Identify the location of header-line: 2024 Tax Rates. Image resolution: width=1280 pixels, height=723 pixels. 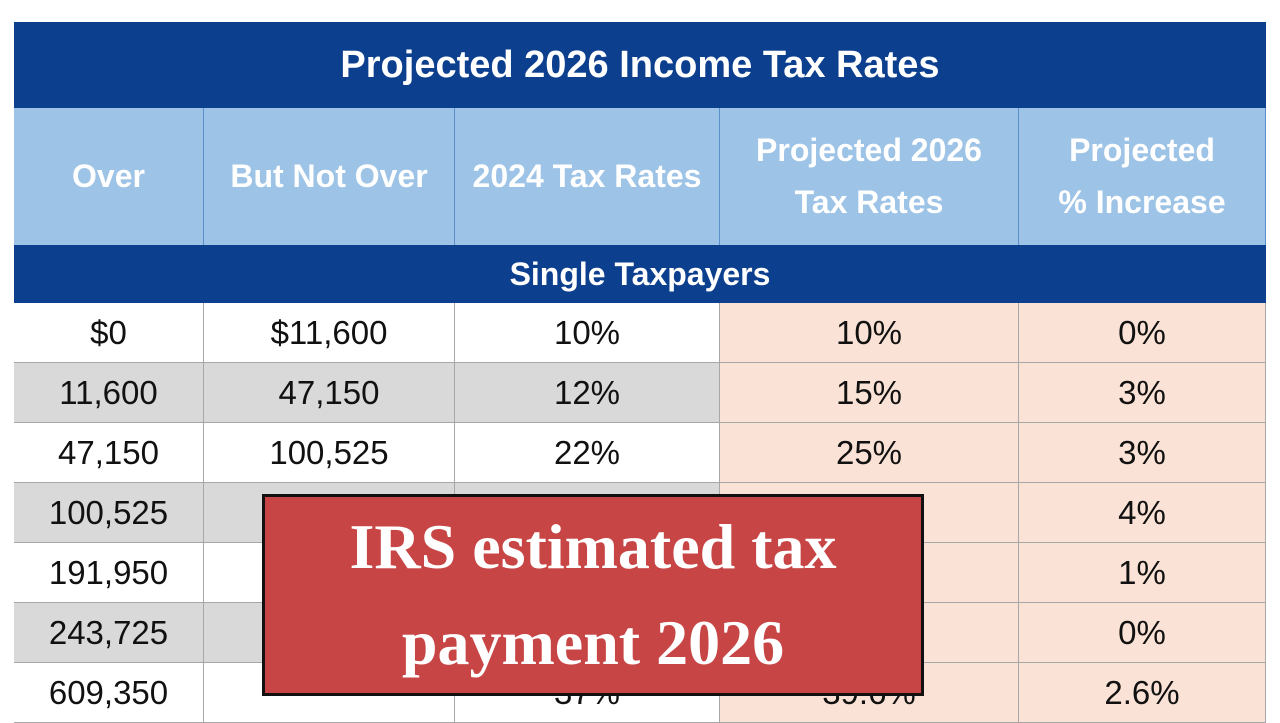
(587, 175).